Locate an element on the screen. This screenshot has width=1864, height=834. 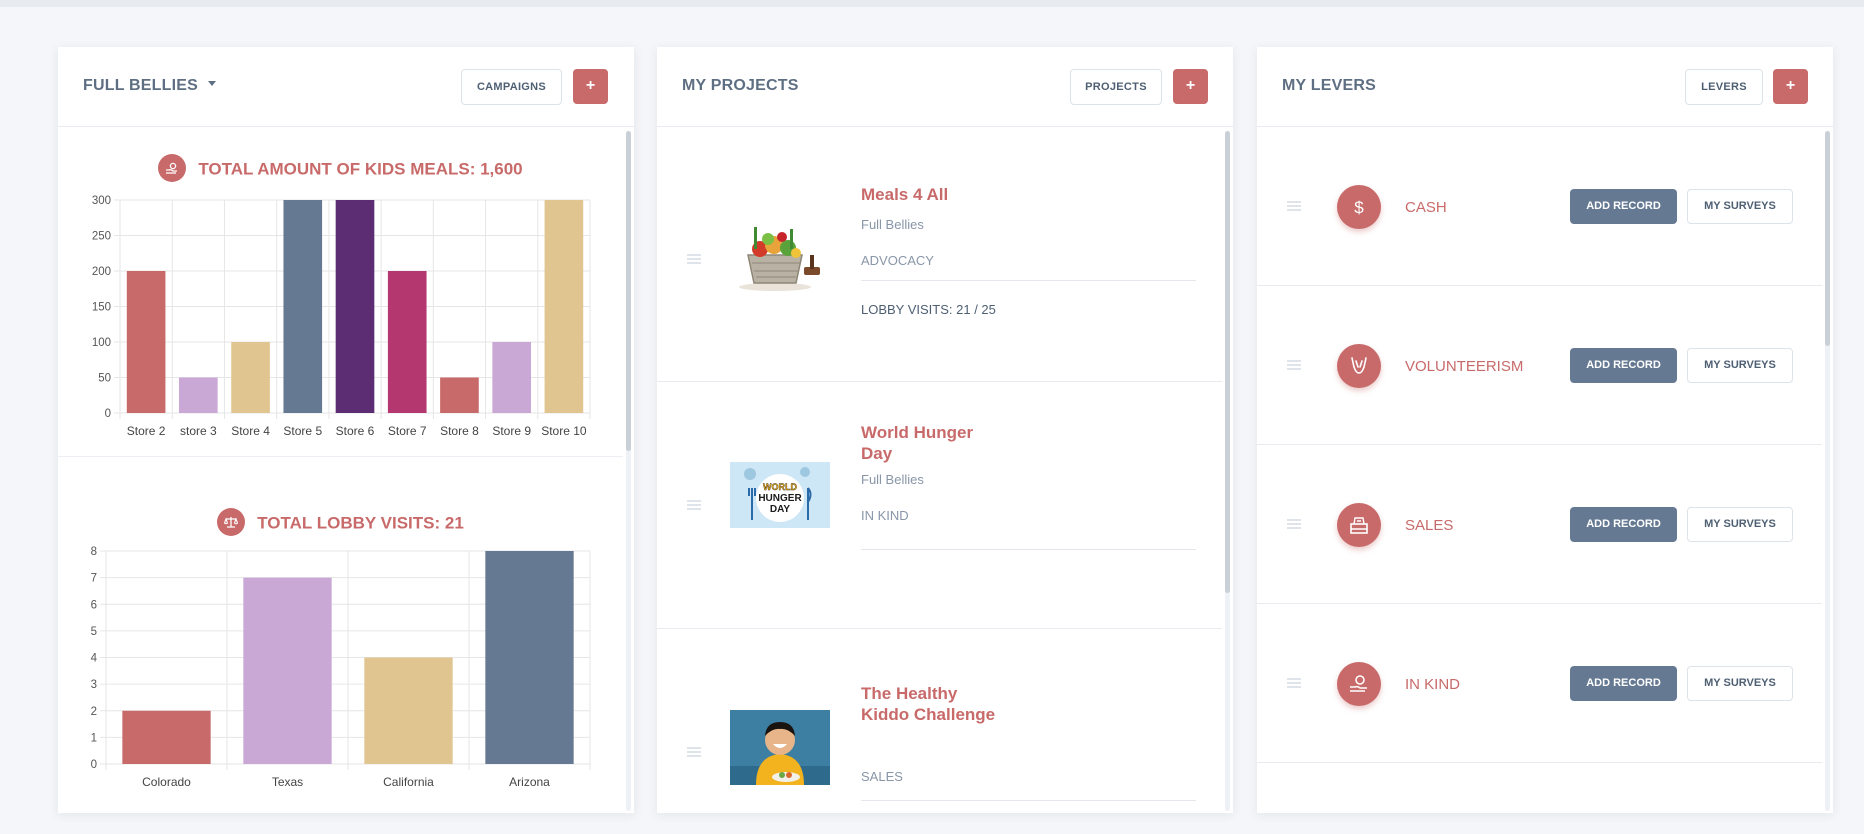
x-tick-label: Store 9 is located at coordinates (511, 431).